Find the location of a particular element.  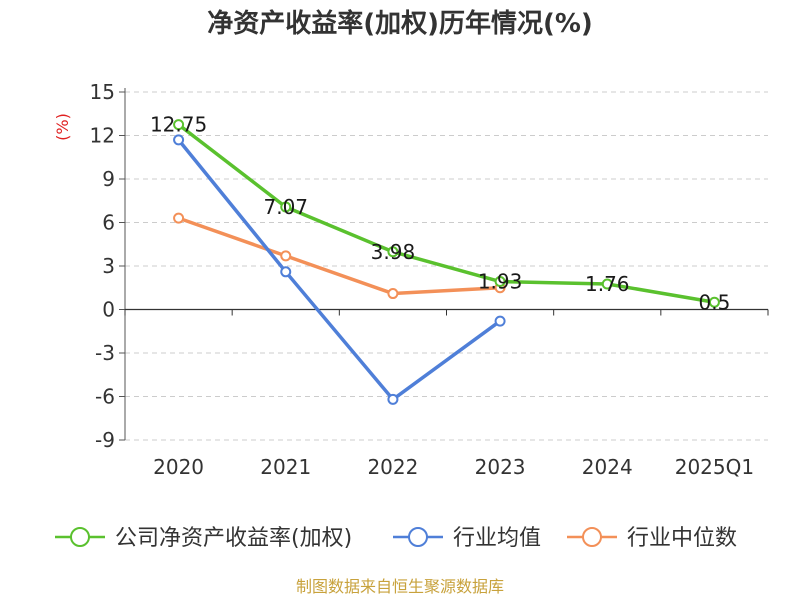

legend: 公司净资产收益率(加权) 行业均值 行业中位数 is located at coordinates (396, 538).